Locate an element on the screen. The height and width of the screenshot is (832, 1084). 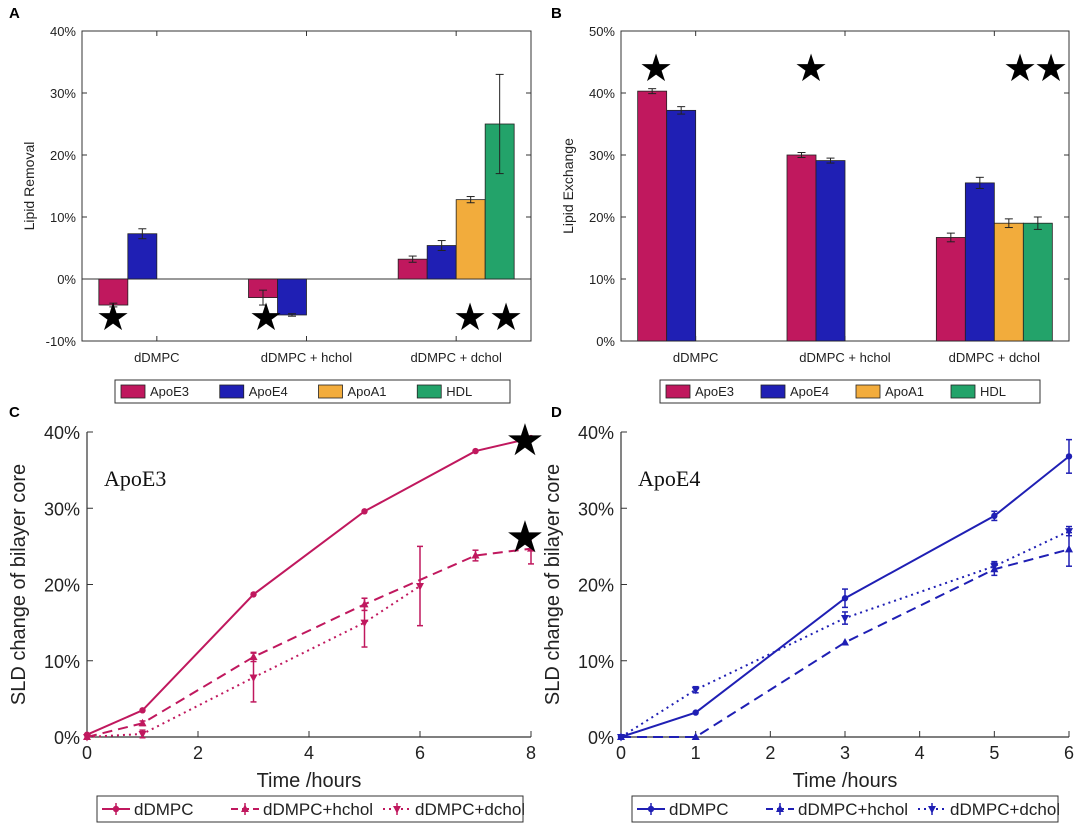
x-tick-label: 3 is located at coordinates (845, 753).